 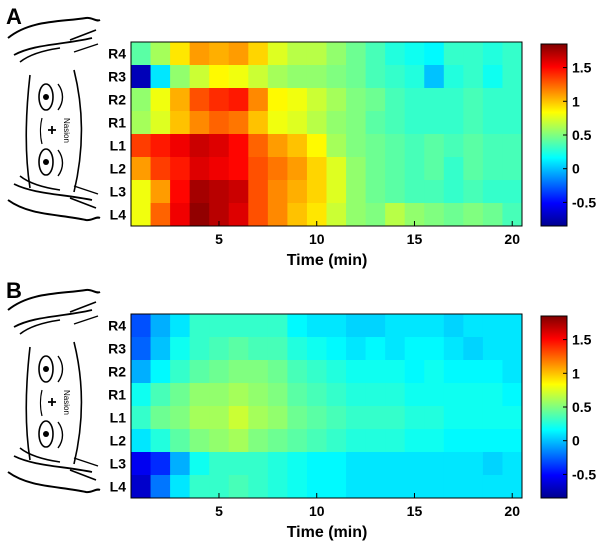 I want to click on colorbar-tick-label: -0.5, so click(x=584, y=474).